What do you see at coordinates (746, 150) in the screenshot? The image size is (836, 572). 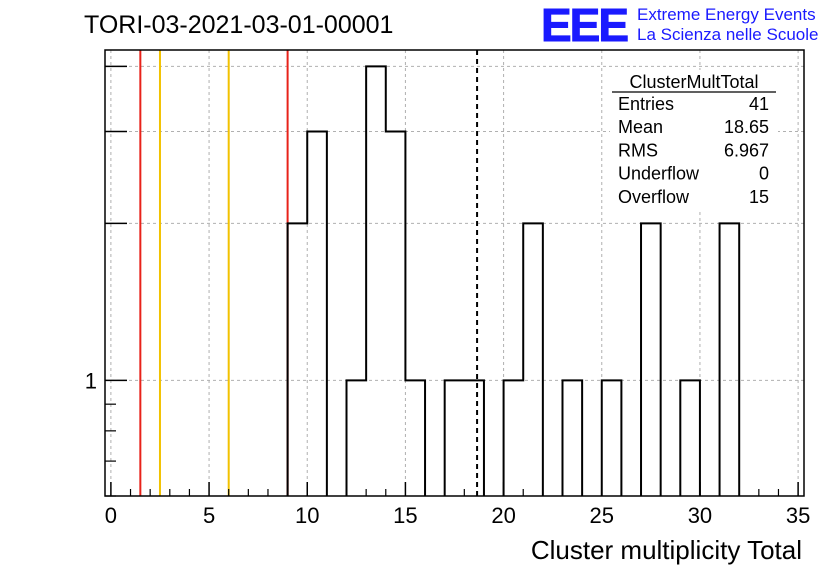 I see `stats-row-value: 6.967` at bounding box center [746, 150].